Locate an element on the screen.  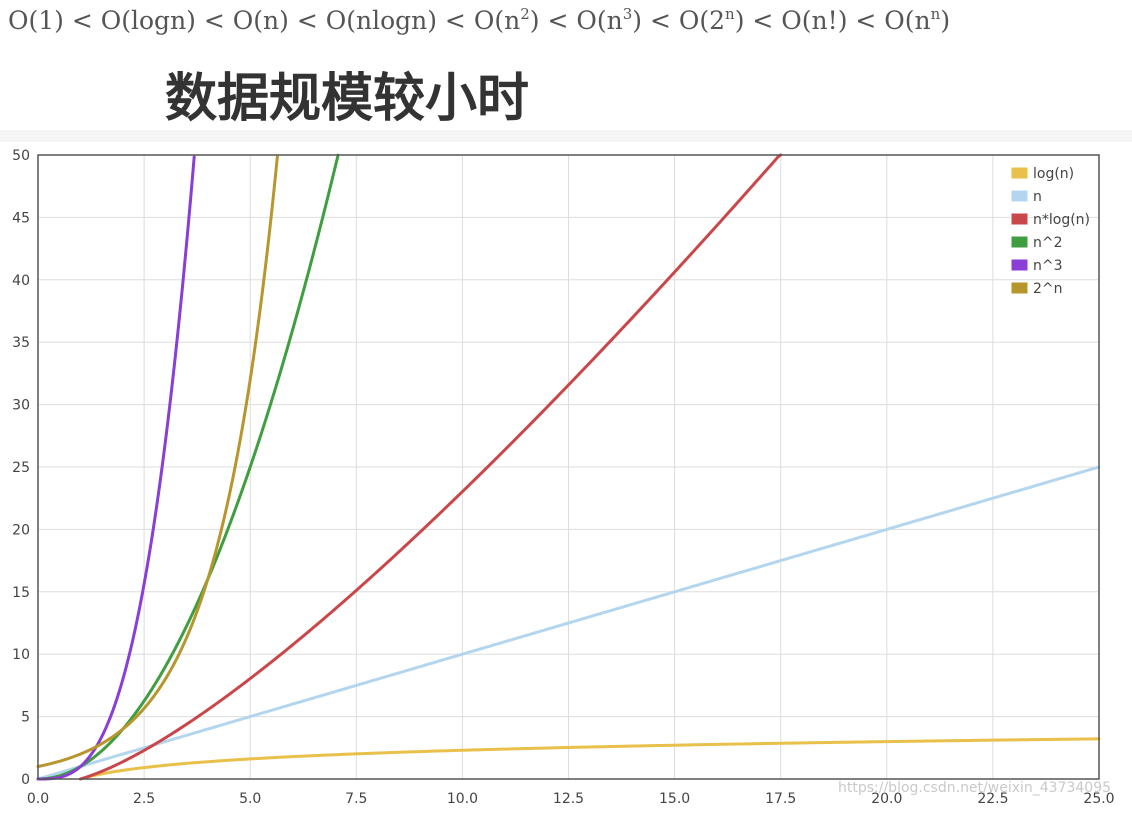
series-line-log(n) is located at coordinates (589, 759).